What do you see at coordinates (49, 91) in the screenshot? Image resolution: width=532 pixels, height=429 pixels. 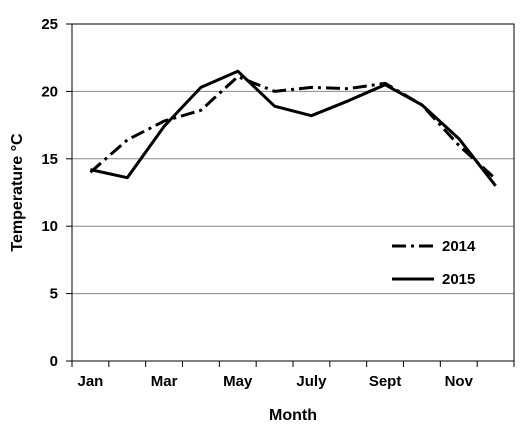 I see `y-tick-label-20: 20` at bounding box center [49, 91].